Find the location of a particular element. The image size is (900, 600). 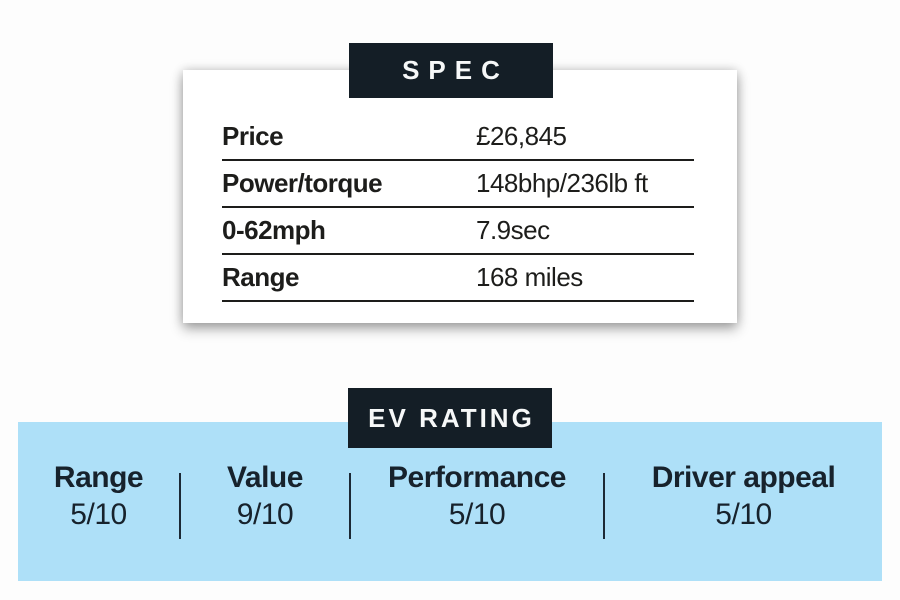

ev-rating-header-label: EV RATING is located at coordinates (451, 417).